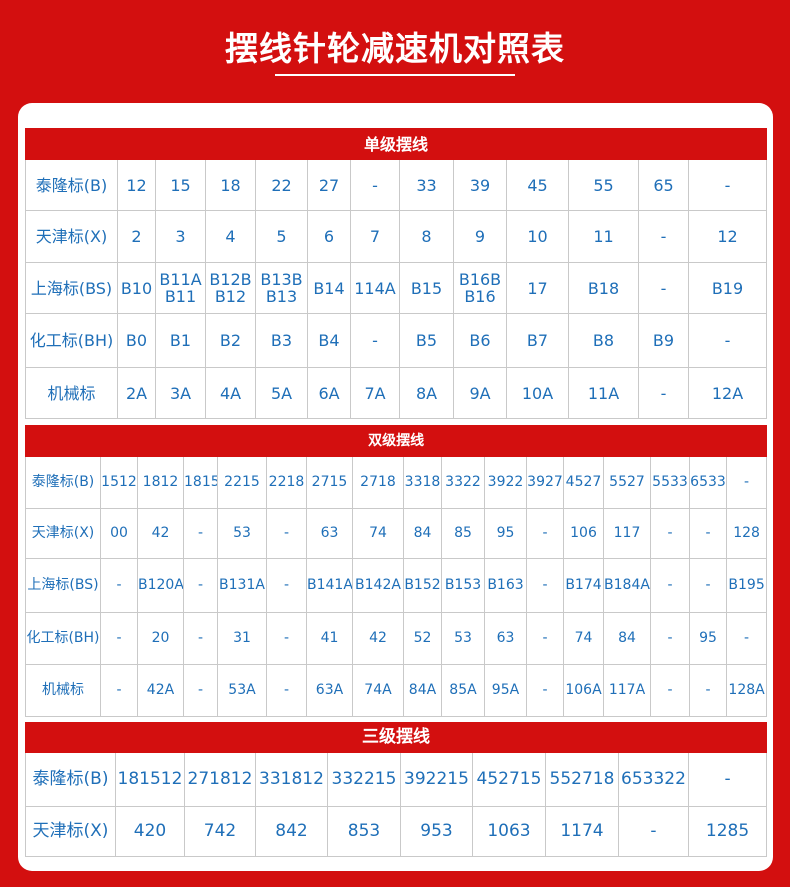 Image resolution: width=790 pixels, height=887 pixels. What do you see at coordinates (582, 831) in the screenshot?
I see `table-cell: 1174` at bounding box center [582, 831].